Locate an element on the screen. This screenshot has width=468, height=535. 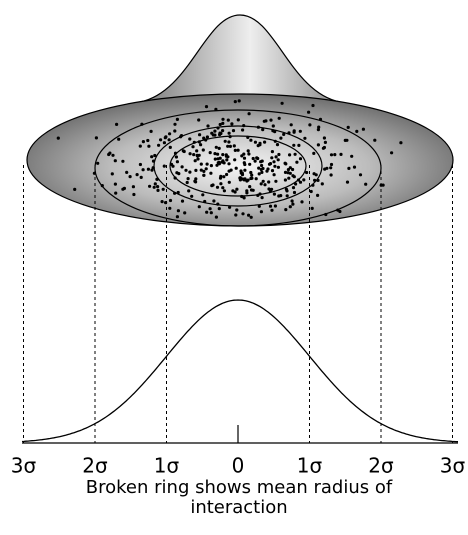
ring-1sigma is located at coordinates (238, 166).